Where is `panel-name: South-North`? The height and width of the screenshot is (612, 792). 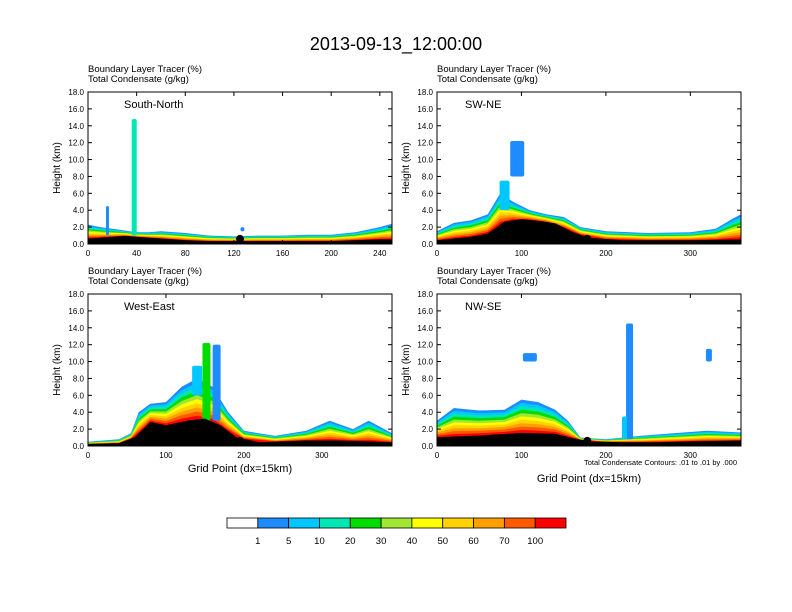 panel-name: South-North is located at coordinates (153, 105).